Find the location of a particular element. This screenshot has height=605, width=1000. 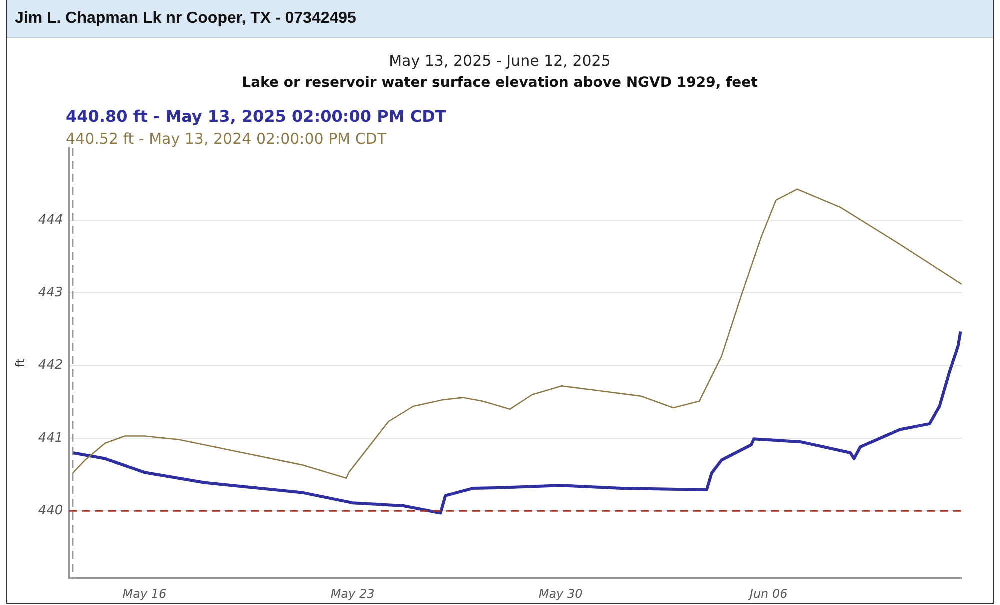

x-tick-label: May 23 is located at coordinates (352, 593).